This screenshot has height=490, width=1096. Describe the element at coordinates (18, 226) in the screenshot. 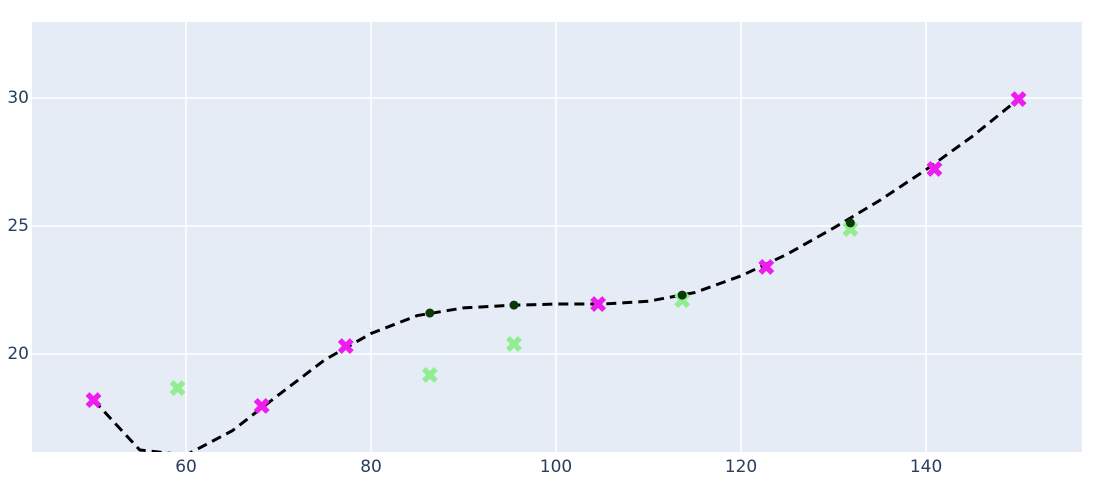

I see `y-tick-label: 25` at that location.